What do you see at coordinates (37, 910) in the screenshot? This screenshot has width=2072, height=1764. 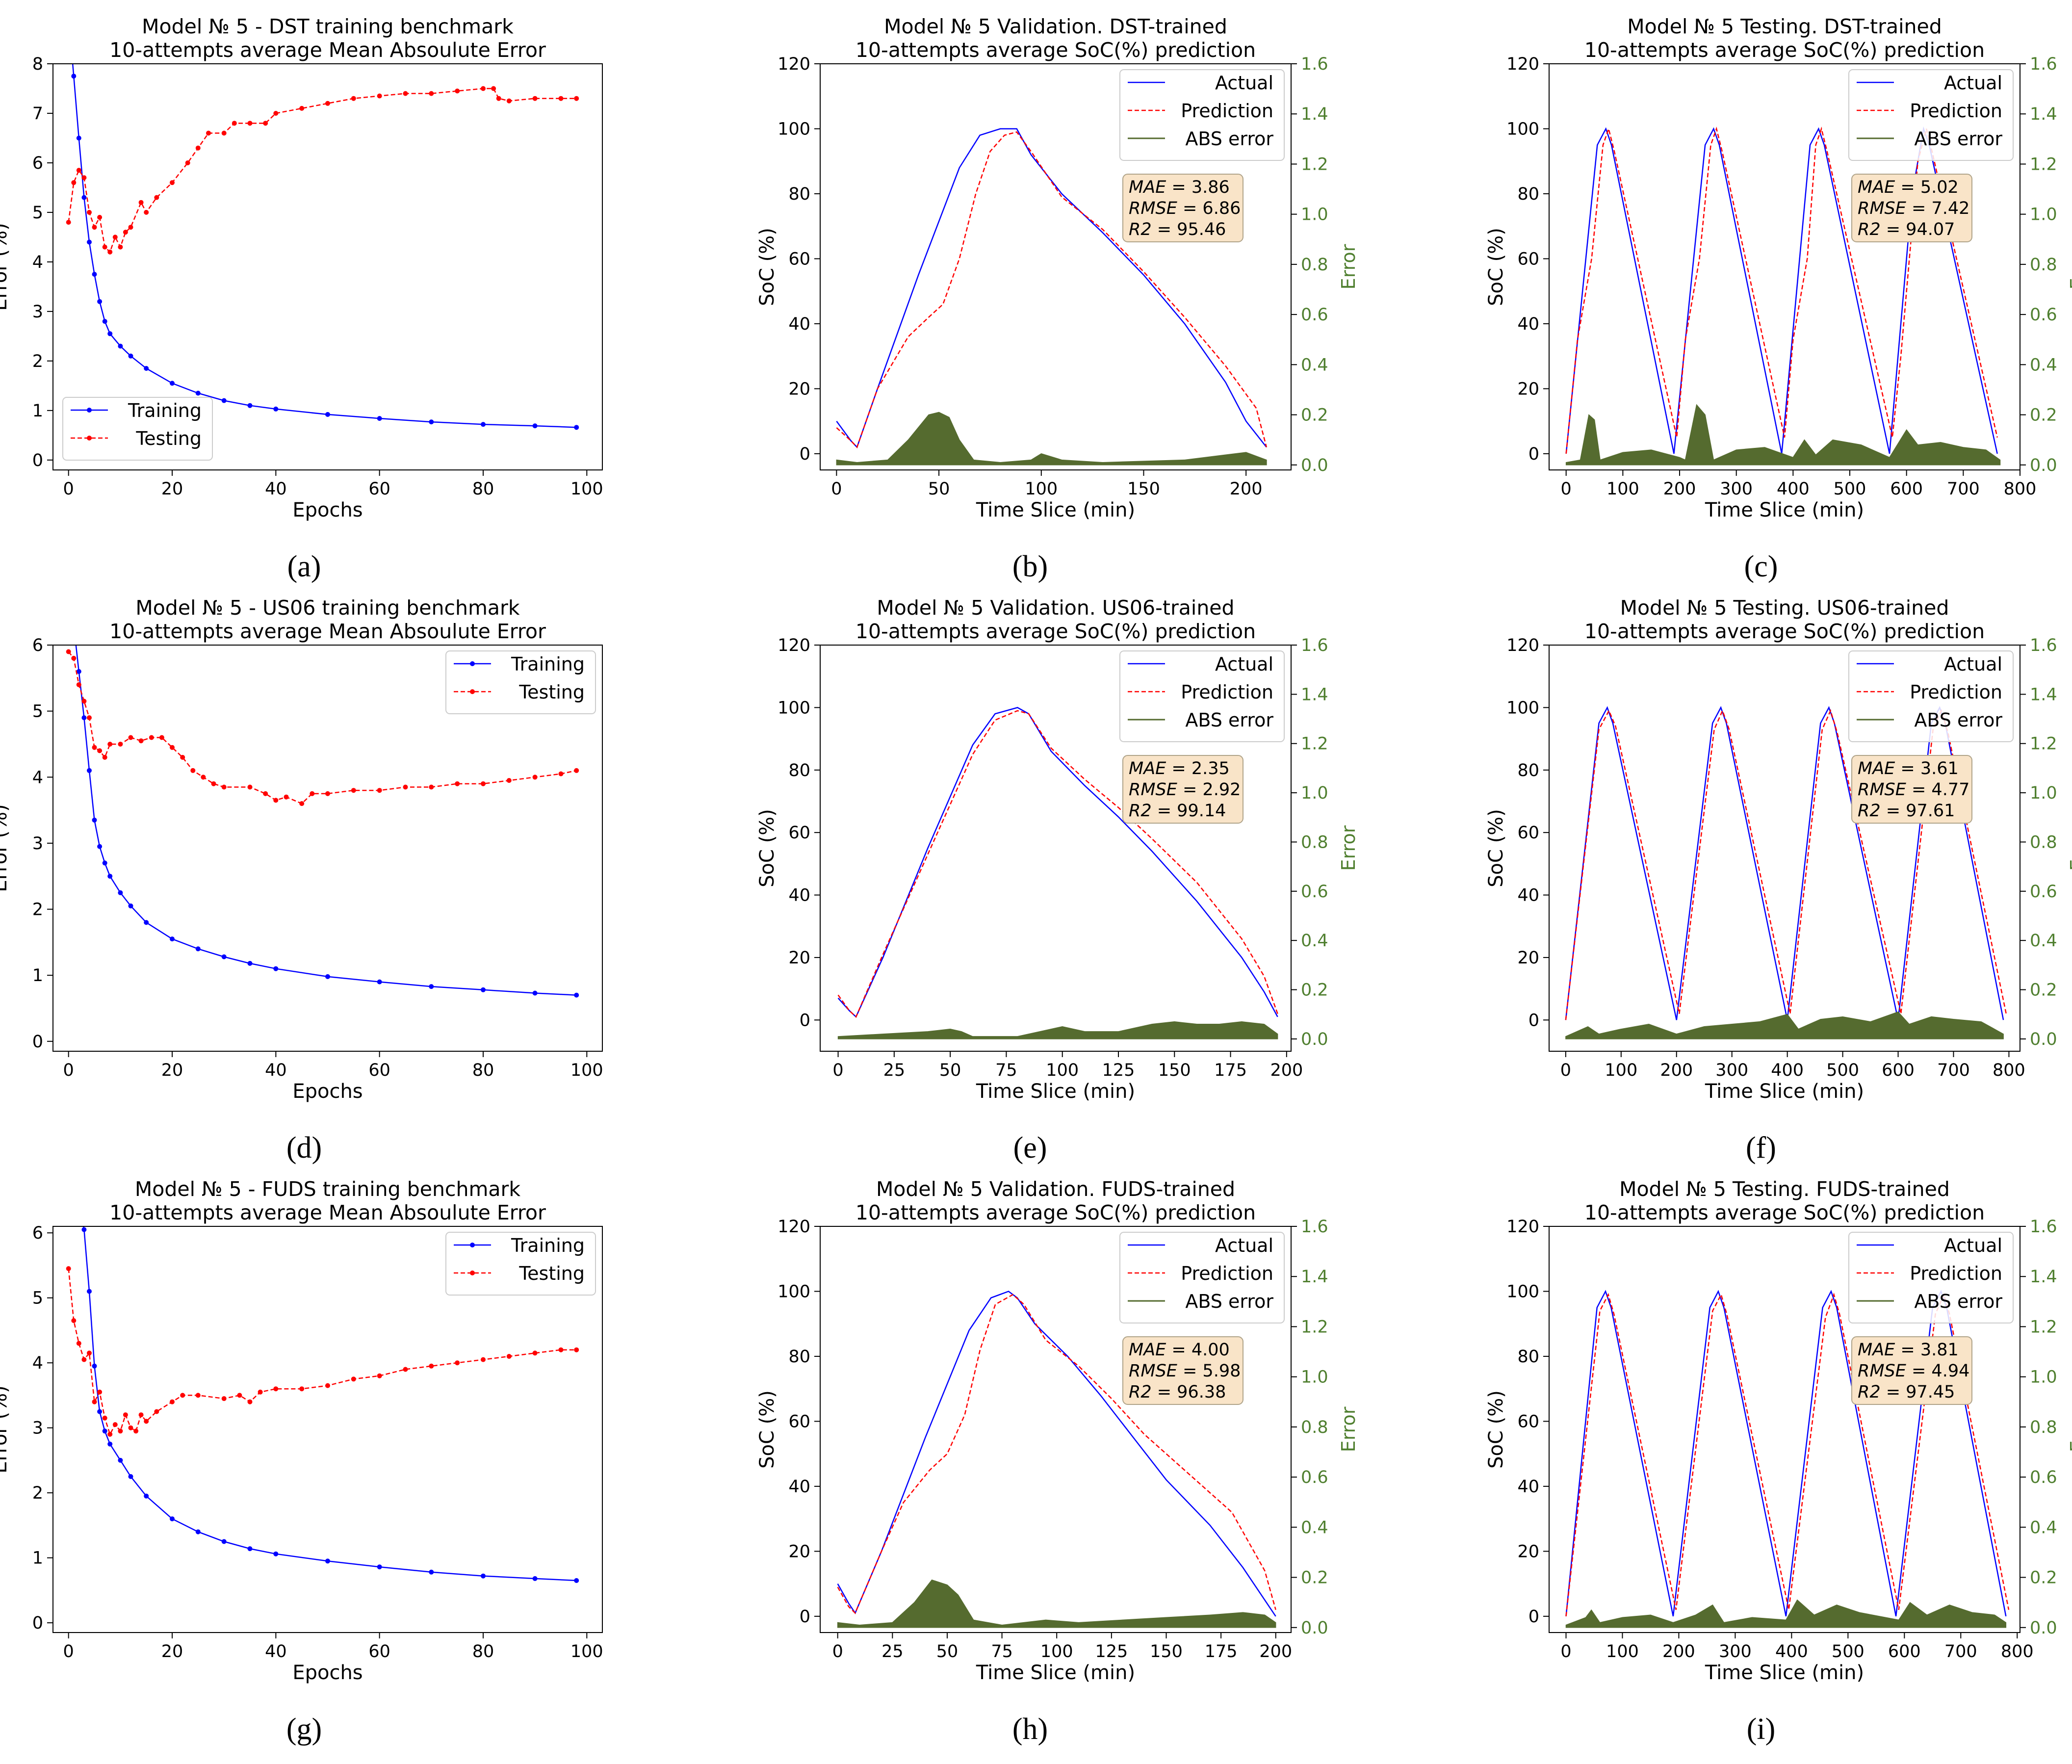 I see `y-tick-label: 2` at bounding box center [37, 910].